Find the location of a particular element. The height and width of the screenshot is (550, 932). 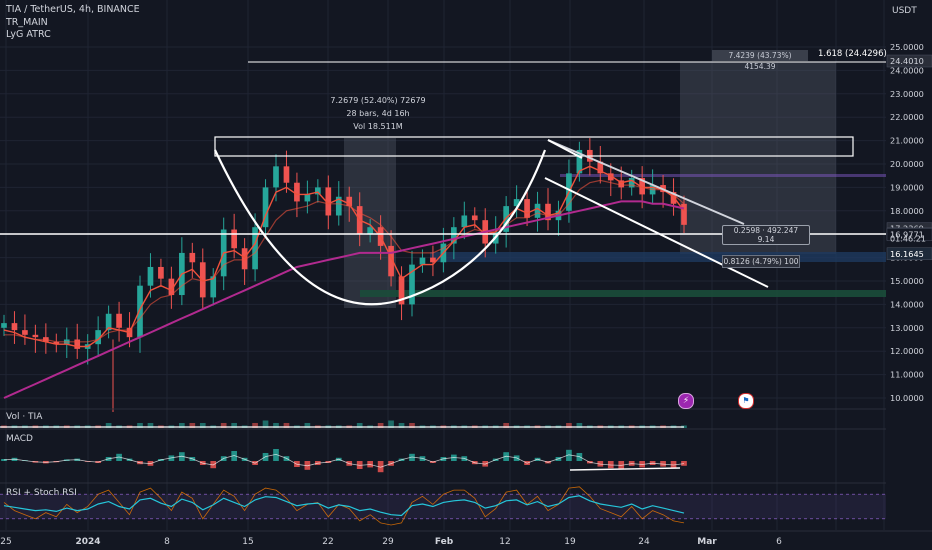

lightning-icon: ⚡ is located at coordinates (686, 401).